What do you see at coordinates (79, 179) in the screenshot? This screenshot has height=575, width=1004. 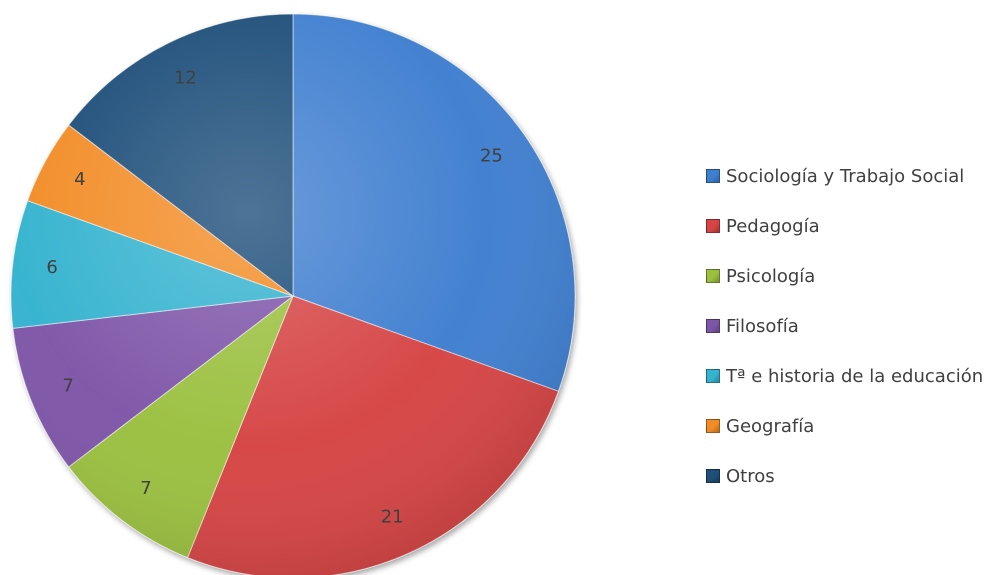 I see `data-label-geografia: 4` at bounding box center [79, 179].